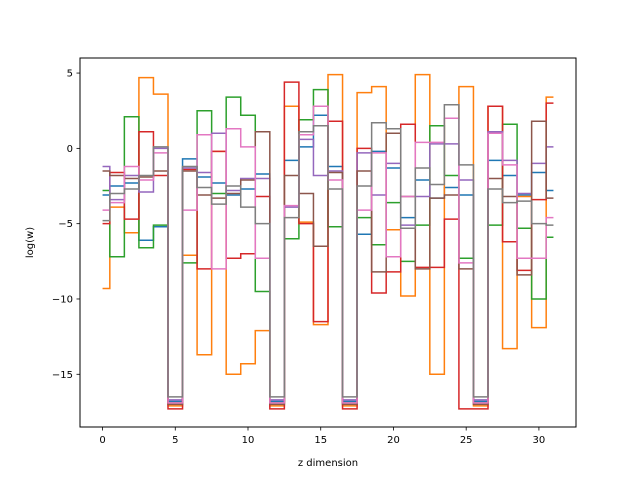 This screenshot has height=480, width=640. Describe the element at coordinates (393, 440) in the screenshot. I see `x-tick-label: 20` at that location.